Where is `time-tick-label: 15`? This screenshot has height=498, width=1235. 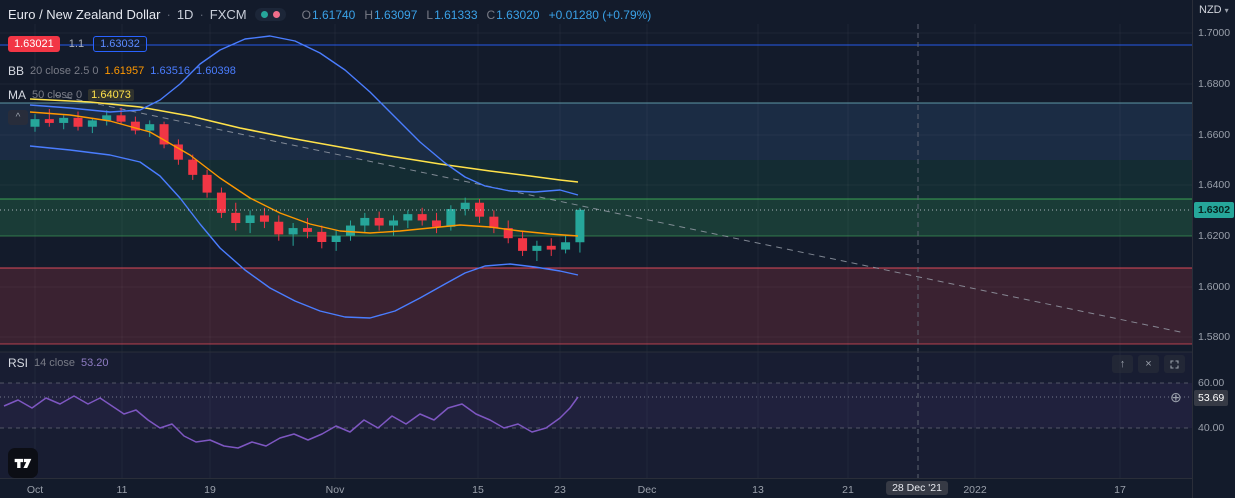
time-tick-label: 15 is located at coordinates (478, 490).